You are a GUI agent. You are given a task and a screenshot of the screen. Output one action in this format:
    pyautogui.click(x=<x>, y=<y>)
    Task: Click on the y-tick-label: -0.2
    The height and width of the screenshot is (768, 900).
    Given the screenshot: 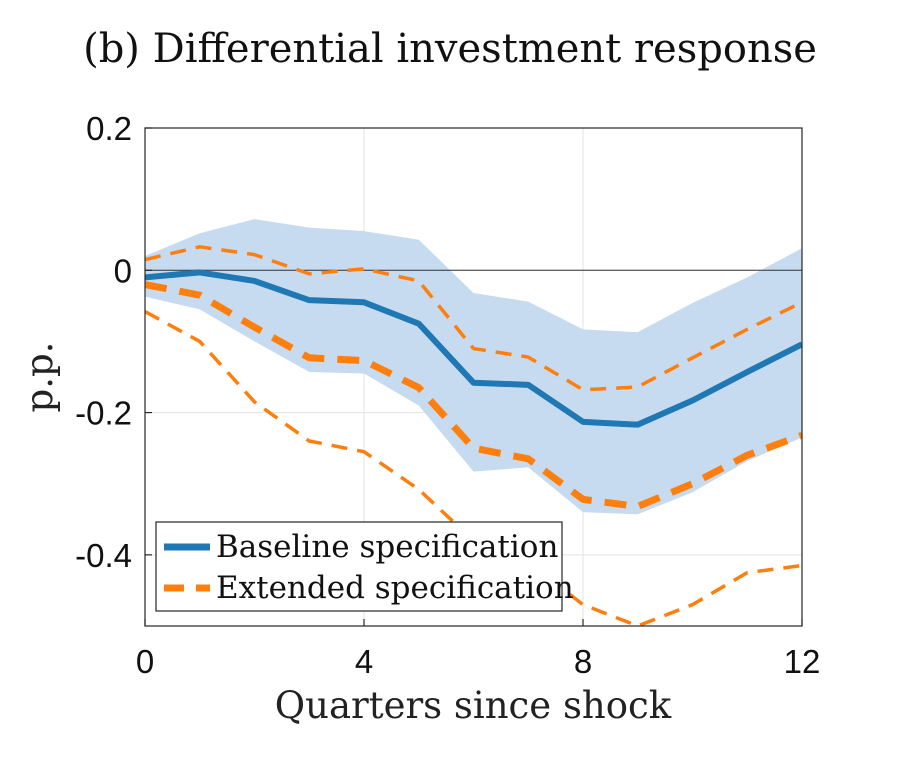 What is the action you would take?
    pyautogui.click(x=103, y=413)
    